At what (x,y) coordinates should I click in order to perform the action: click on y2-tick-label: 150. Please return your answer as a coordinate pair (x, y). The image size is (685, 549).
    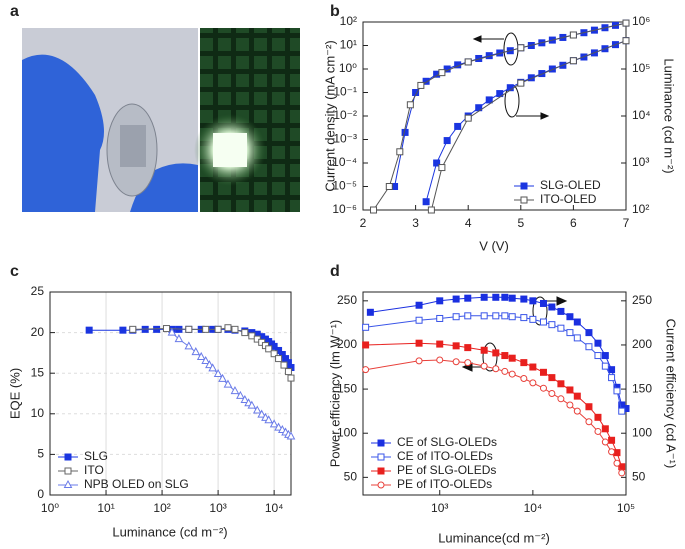
    Looking at the image, I should click on (642, 388).